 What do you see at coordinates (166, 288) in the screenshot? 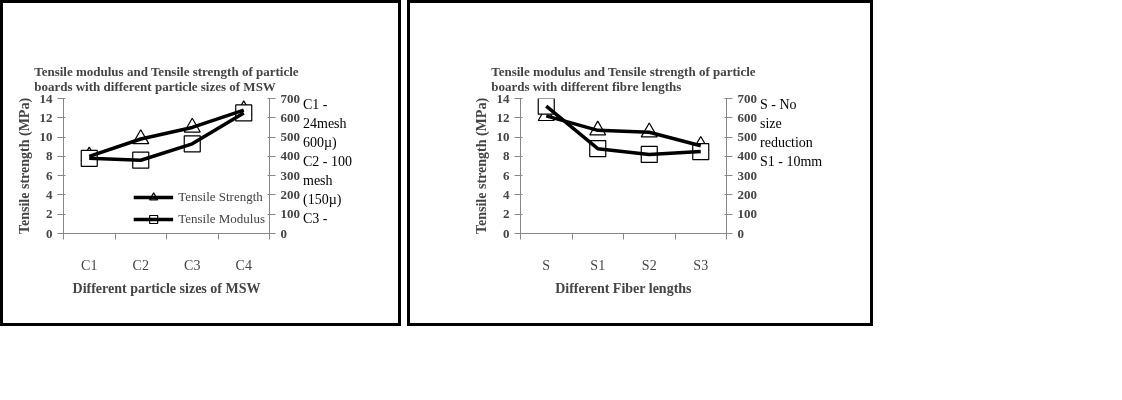
I see `x-axis-title: Different particle sizes of MSW` at bounding box center [166, 288].